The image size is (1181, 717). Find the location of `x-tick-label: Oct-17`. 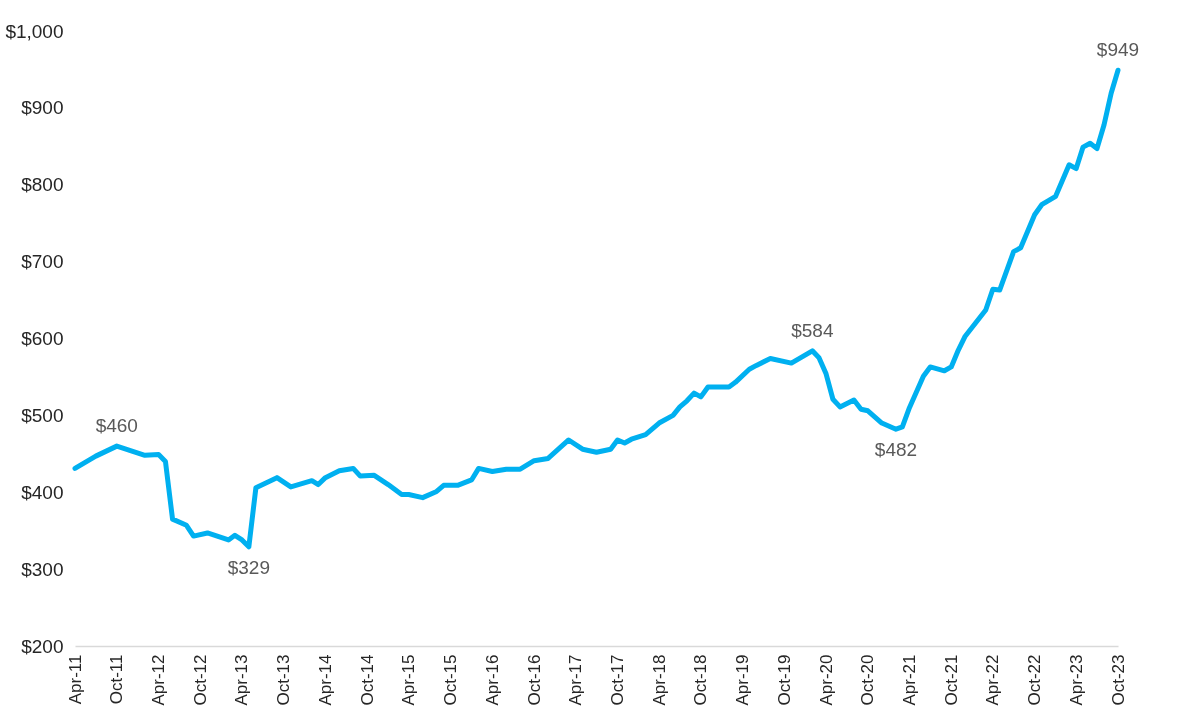

x-tick-label: Oct-17 is located at coordinates (618, 680).